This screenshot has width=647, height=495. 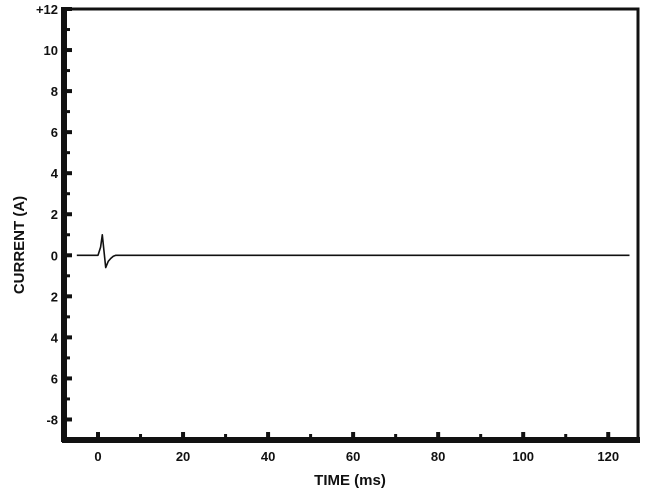 I want to click on y-tick-label: 10, so click(x=51, y=50).